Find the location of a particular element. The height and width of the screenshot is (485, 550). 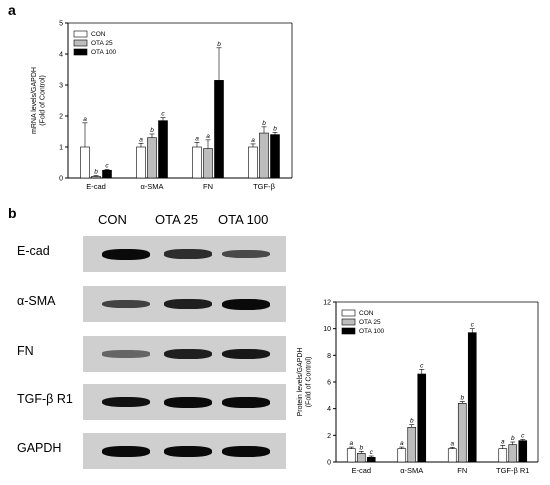

blot-label: E-cad is located at coordinates (33, 251).